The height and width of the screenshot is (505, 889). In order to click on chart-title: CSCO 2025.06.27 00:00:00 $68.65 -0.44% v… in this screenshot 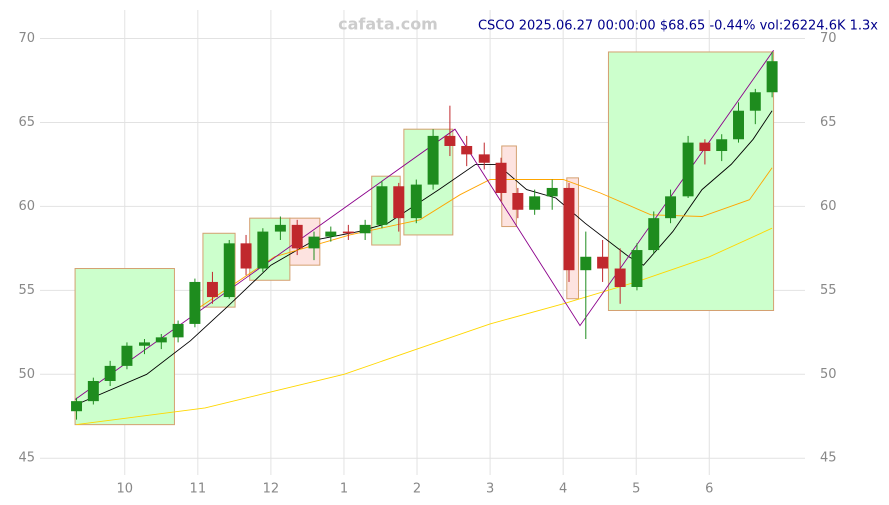, I will do `click(678, 26)`.